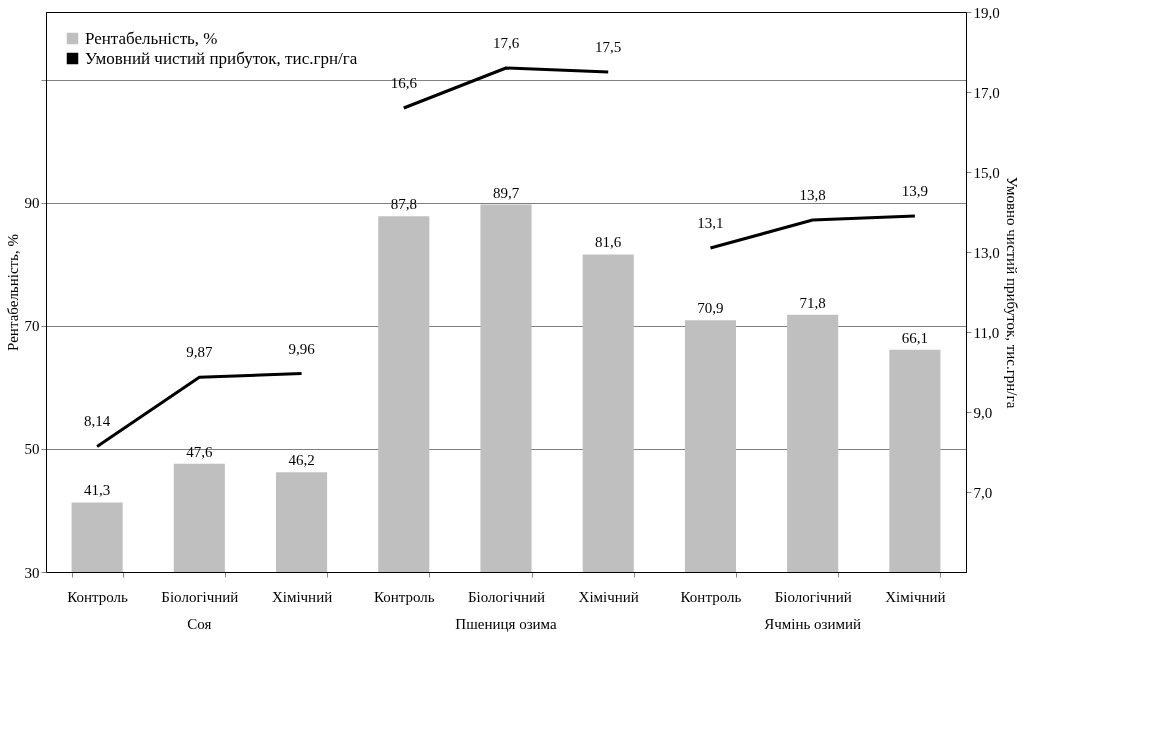 This screenshot has height=745, width=1164. Describe the element at coordinates (915, 337) in the screenshot. I see `data-label: 66,1` at that location.